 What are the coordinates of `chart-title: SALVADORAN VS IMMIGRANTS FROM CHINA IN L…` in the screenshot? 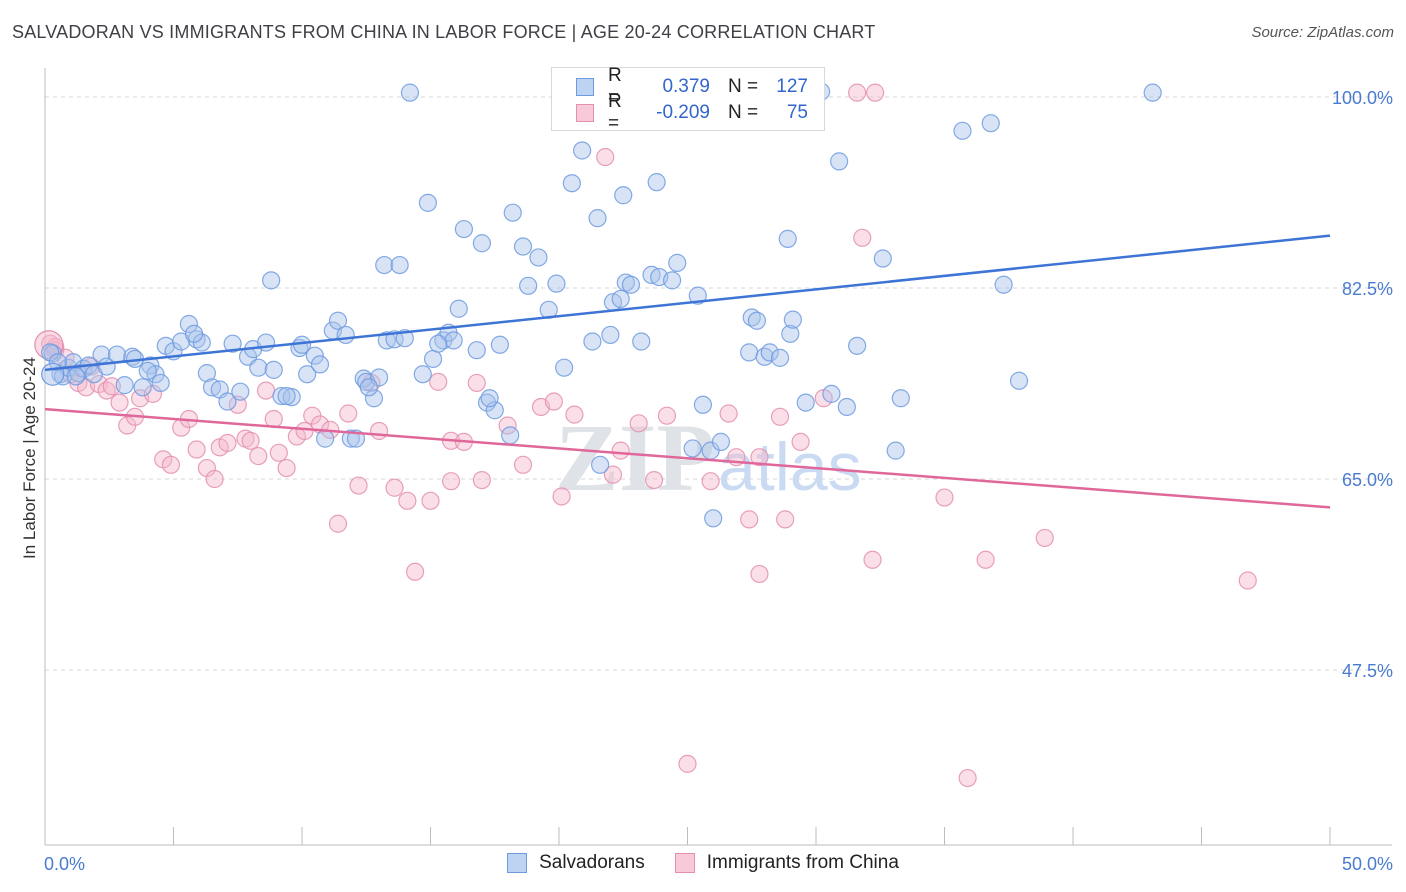 It's located at (444, 32).